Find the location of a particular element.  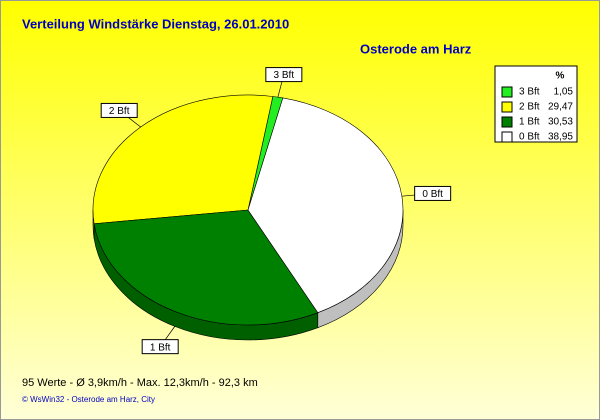

legend-label: 1 Bft is located at coordinates (529, 122).